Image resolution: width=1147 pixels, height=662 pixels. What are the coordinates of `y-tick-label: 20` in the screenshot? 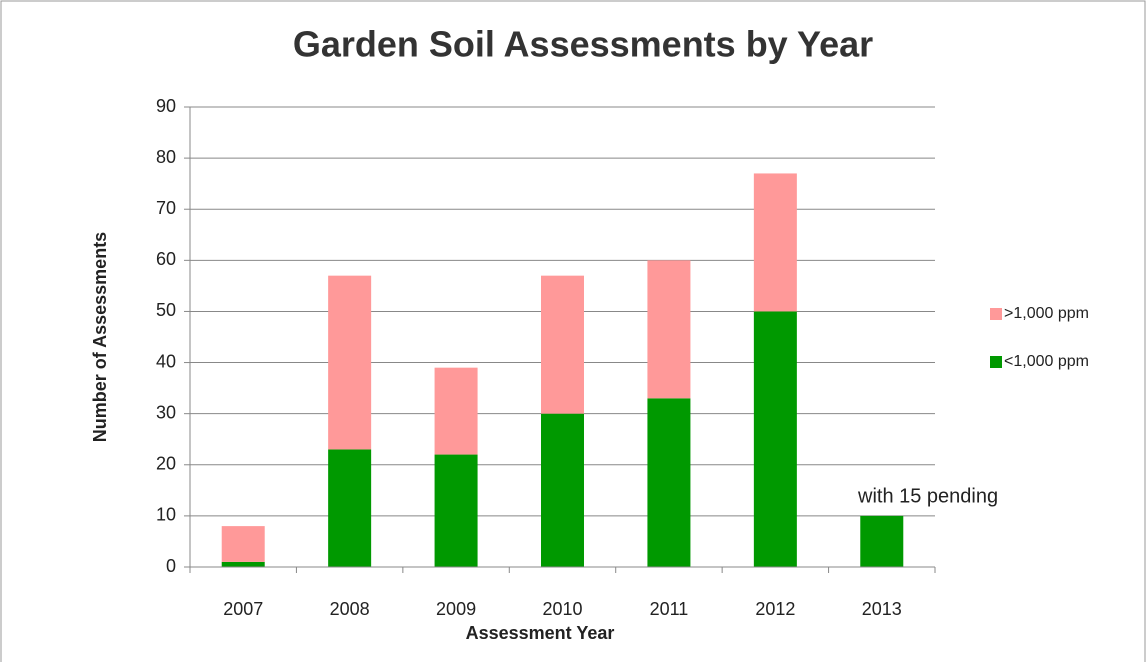 It's located at (166, 464).